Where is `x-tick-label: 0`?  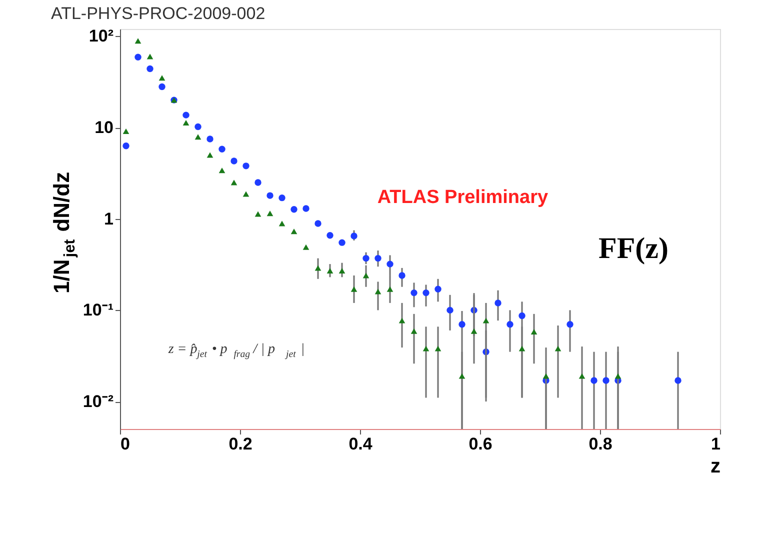
x-tick-label: 0 is located at coordinates (125, 444).